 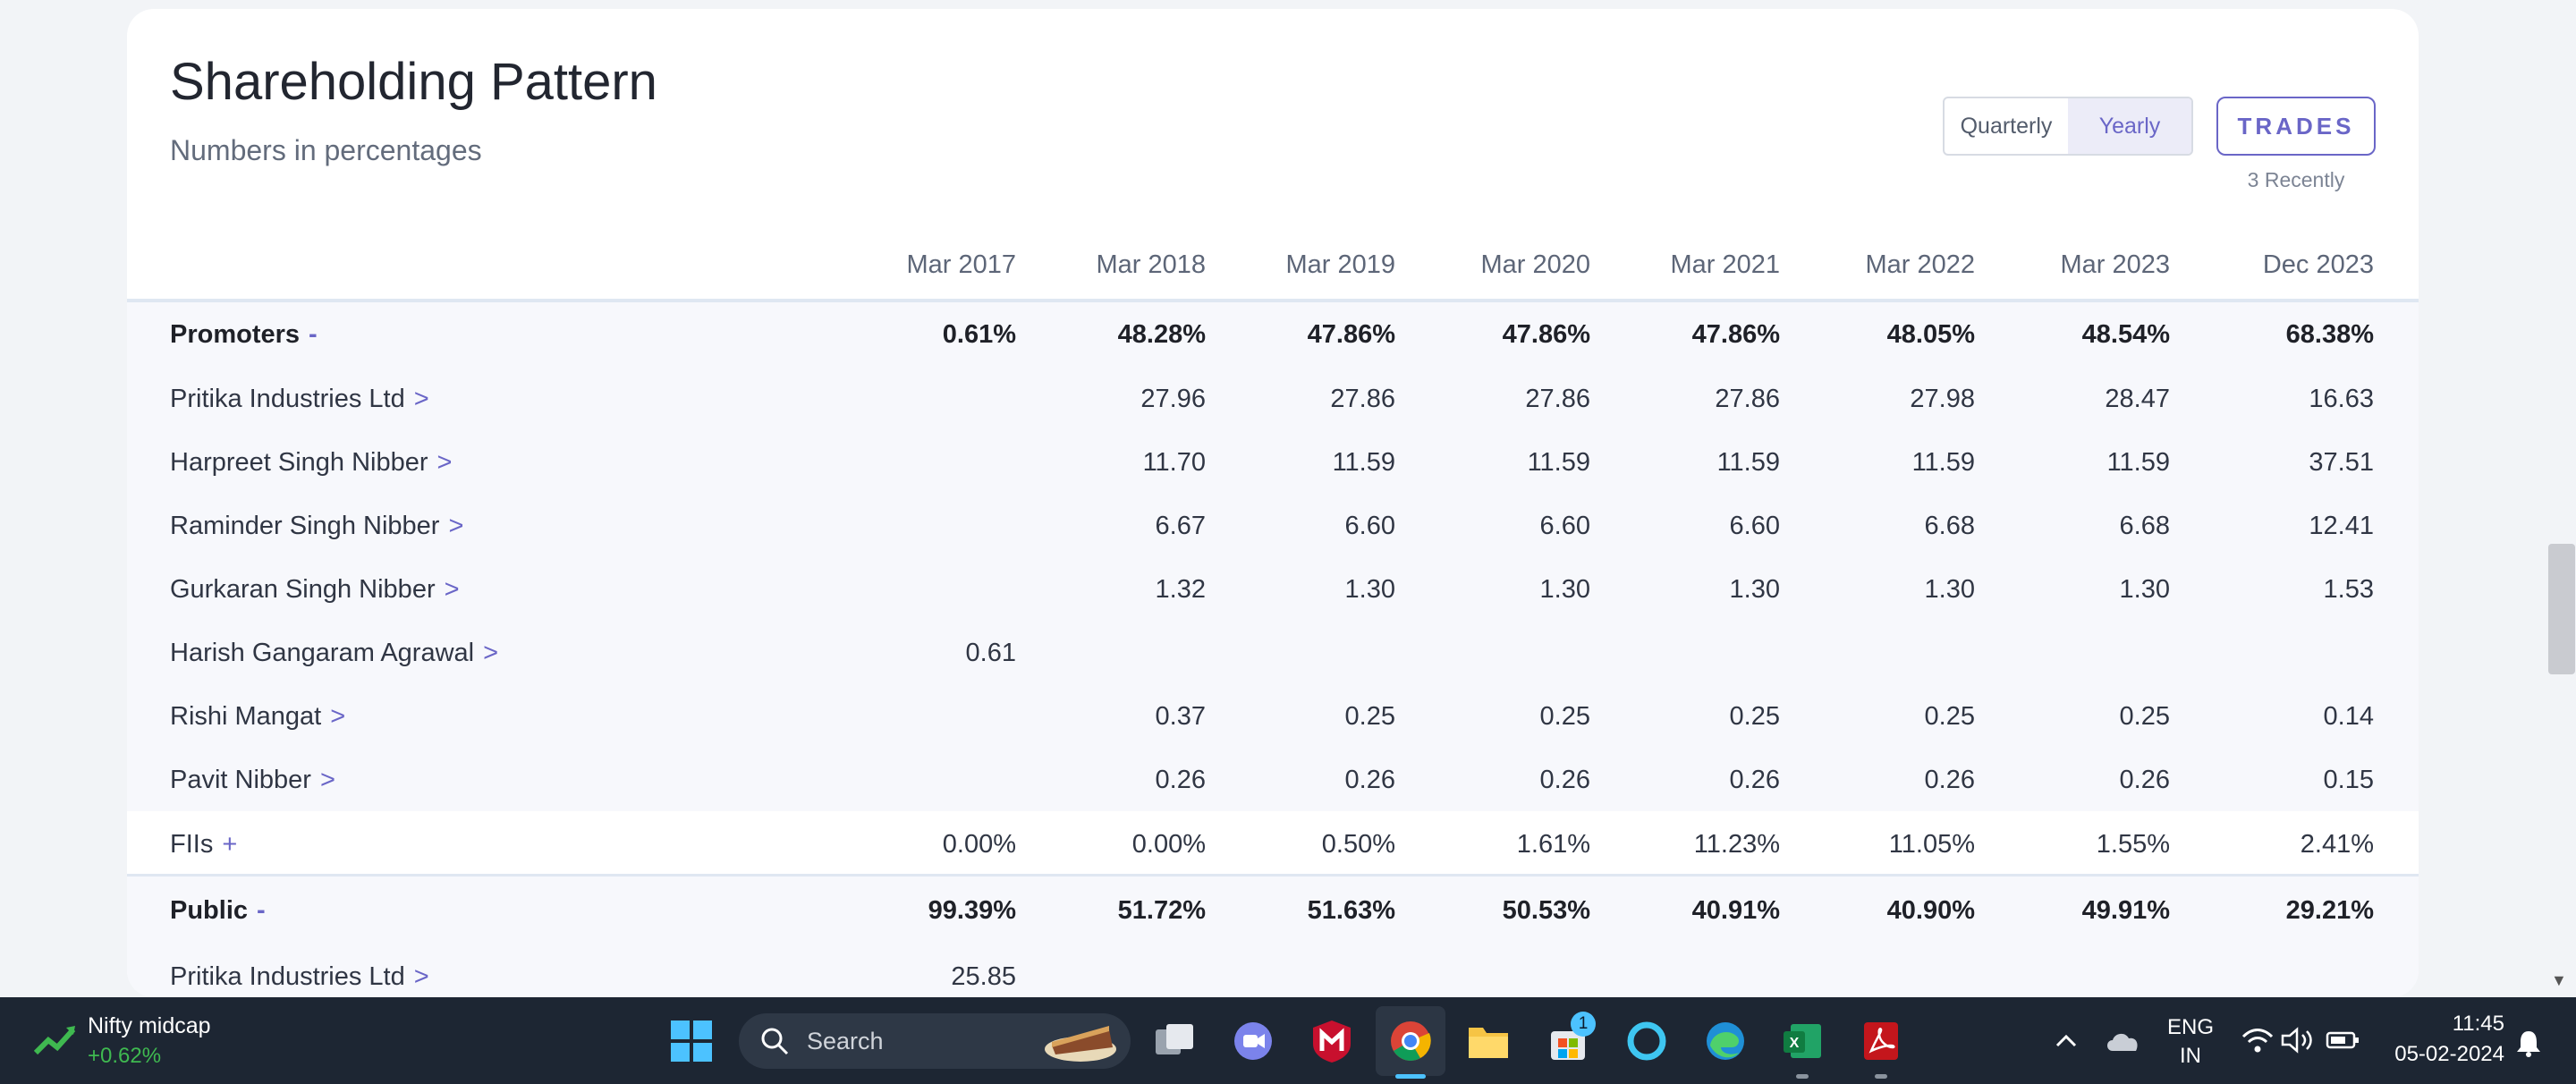 What do you see at coordinates (2257, 1040) in the screenshot?
I see `wifi-icon` at bounding box center [2257, 1040].